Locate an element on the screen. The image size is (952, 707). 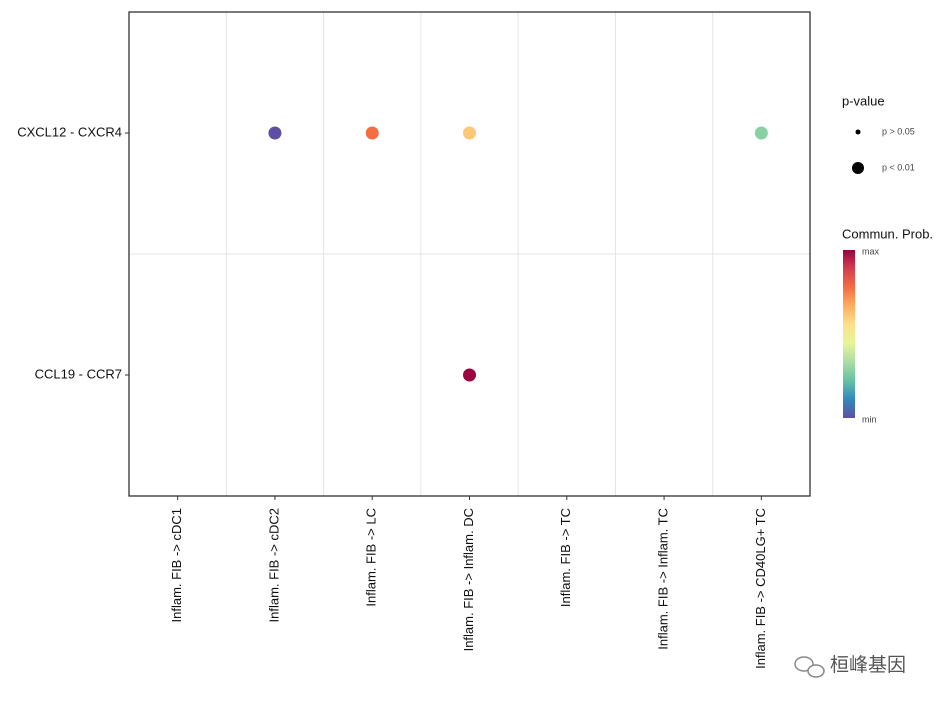
x-tick-label: Inflam. FIB -> TC is located at coordinates (565, 557).